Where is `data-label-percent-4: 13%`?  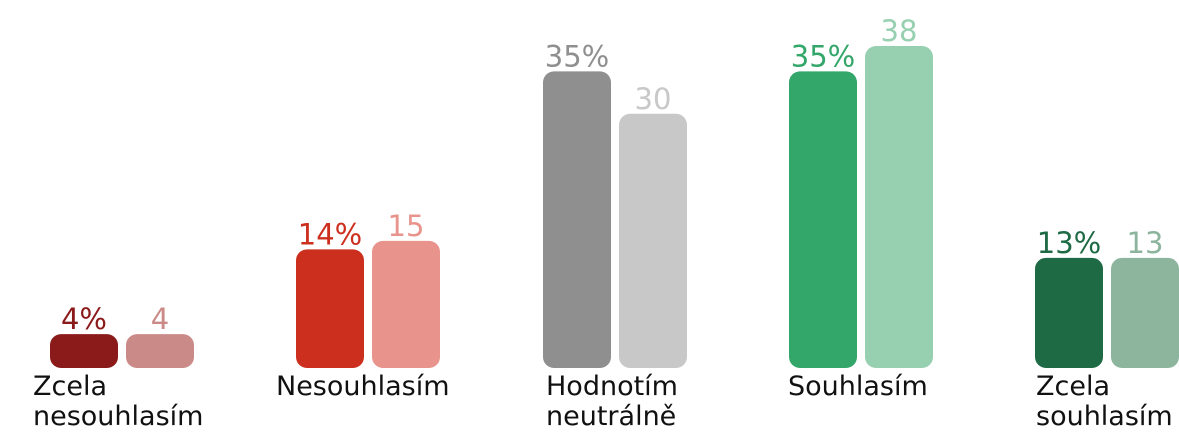
data-label-percent-4: 13% is located at coordinates (1069, 243).